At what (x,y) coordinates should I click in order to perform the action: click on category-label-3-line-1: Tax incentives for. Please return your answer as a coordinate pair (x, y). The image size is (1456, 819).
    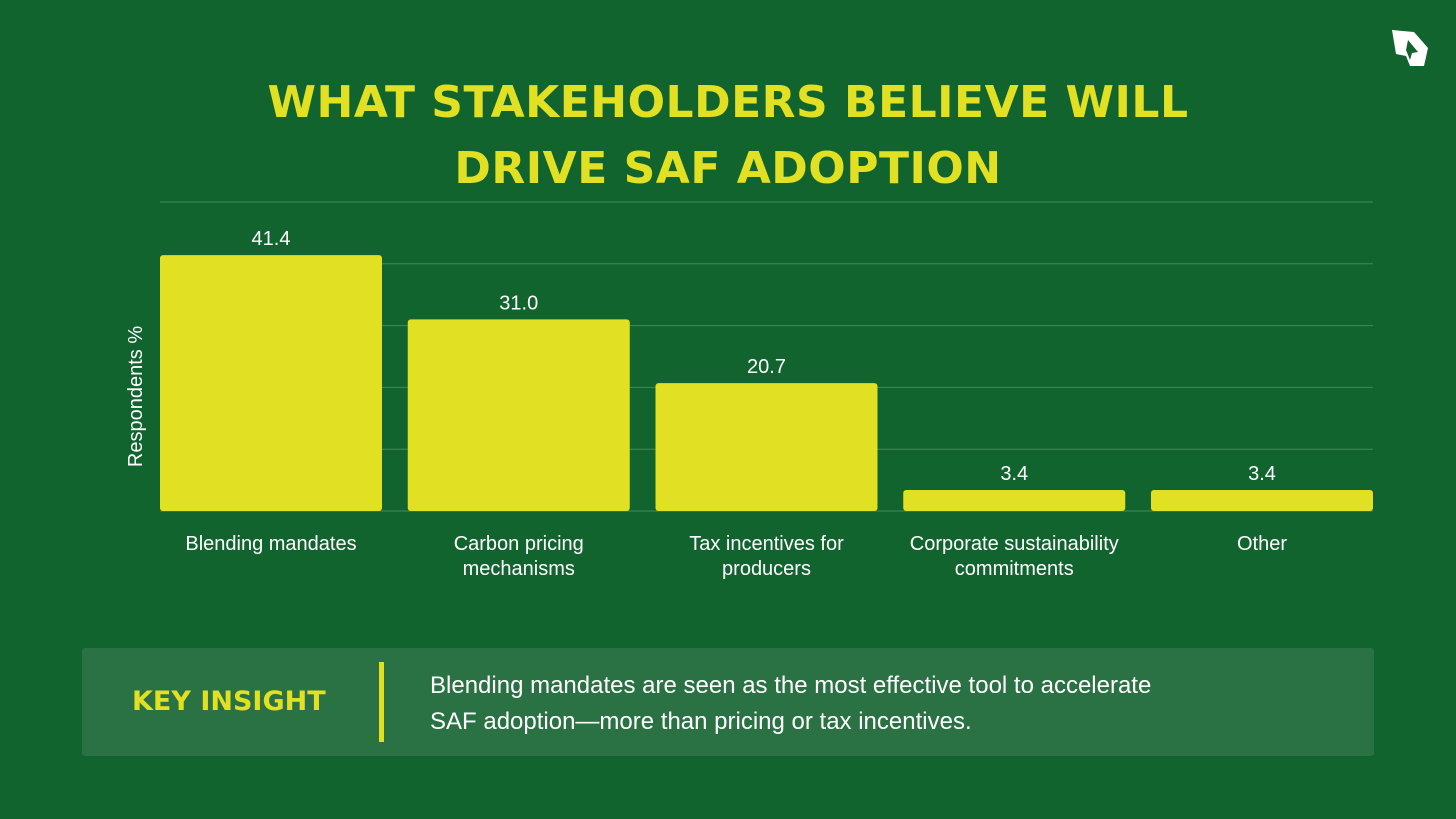
    Looking at the image, I should click on (766, 544).